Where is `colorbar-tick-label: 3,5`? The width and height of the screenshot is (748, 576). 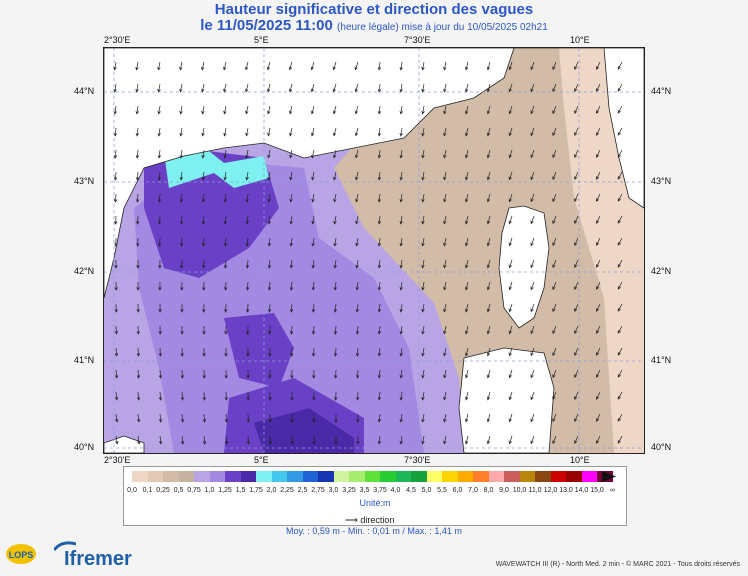
colorbar-tick-label: 3,5 is located at coordinates (364, 490).